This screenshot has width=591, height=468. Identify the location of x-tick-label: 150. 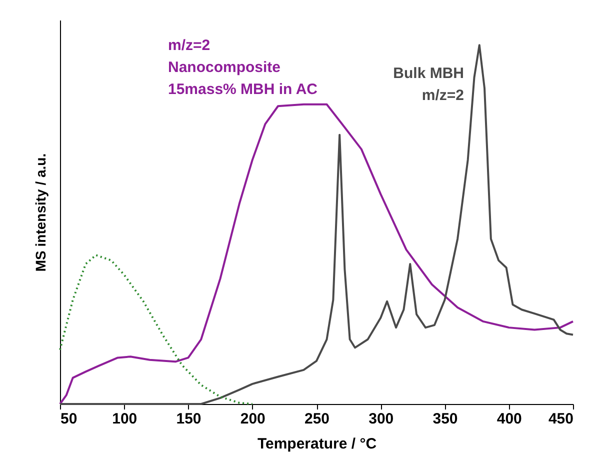
(189, 419).